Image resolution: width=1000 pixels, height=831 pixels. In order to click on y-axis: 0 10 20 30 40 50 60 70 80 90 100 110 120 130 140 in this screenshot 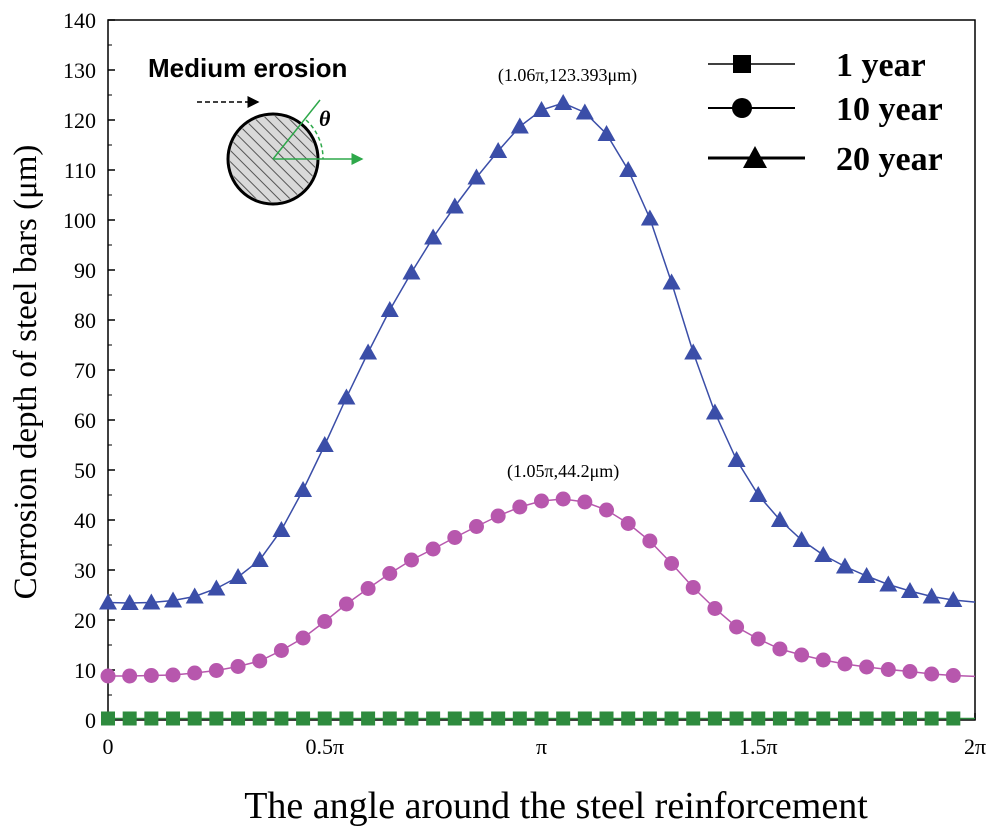, I will do `click(89, 370)`.